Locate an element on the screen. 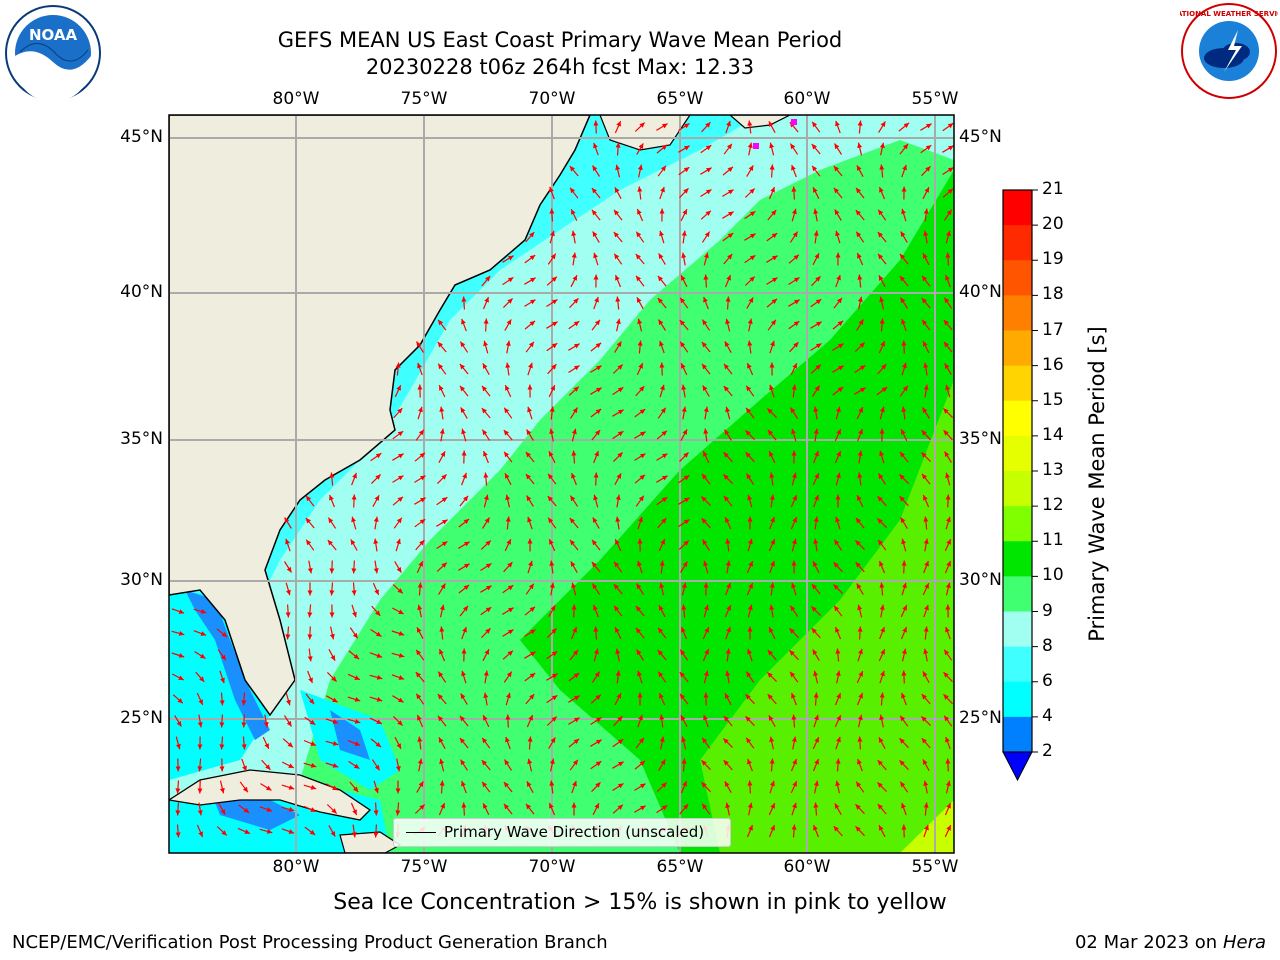 This screenshot has height=960, width=1280. colorbar-tick-label: 11 is located at coordinates (1053, 540).